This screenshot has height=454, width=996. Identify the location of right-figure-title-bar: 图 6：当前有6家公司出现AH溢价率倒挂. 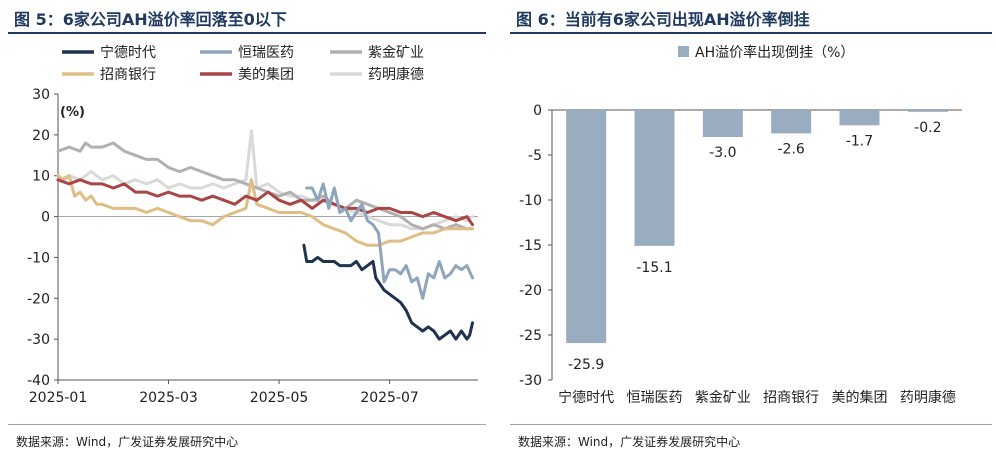
(751, 18).